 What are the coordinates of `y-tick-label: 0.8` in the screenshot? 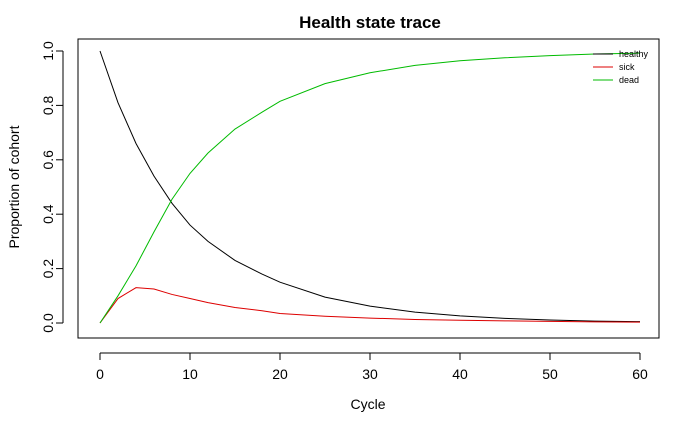 It's located at (48, 105).